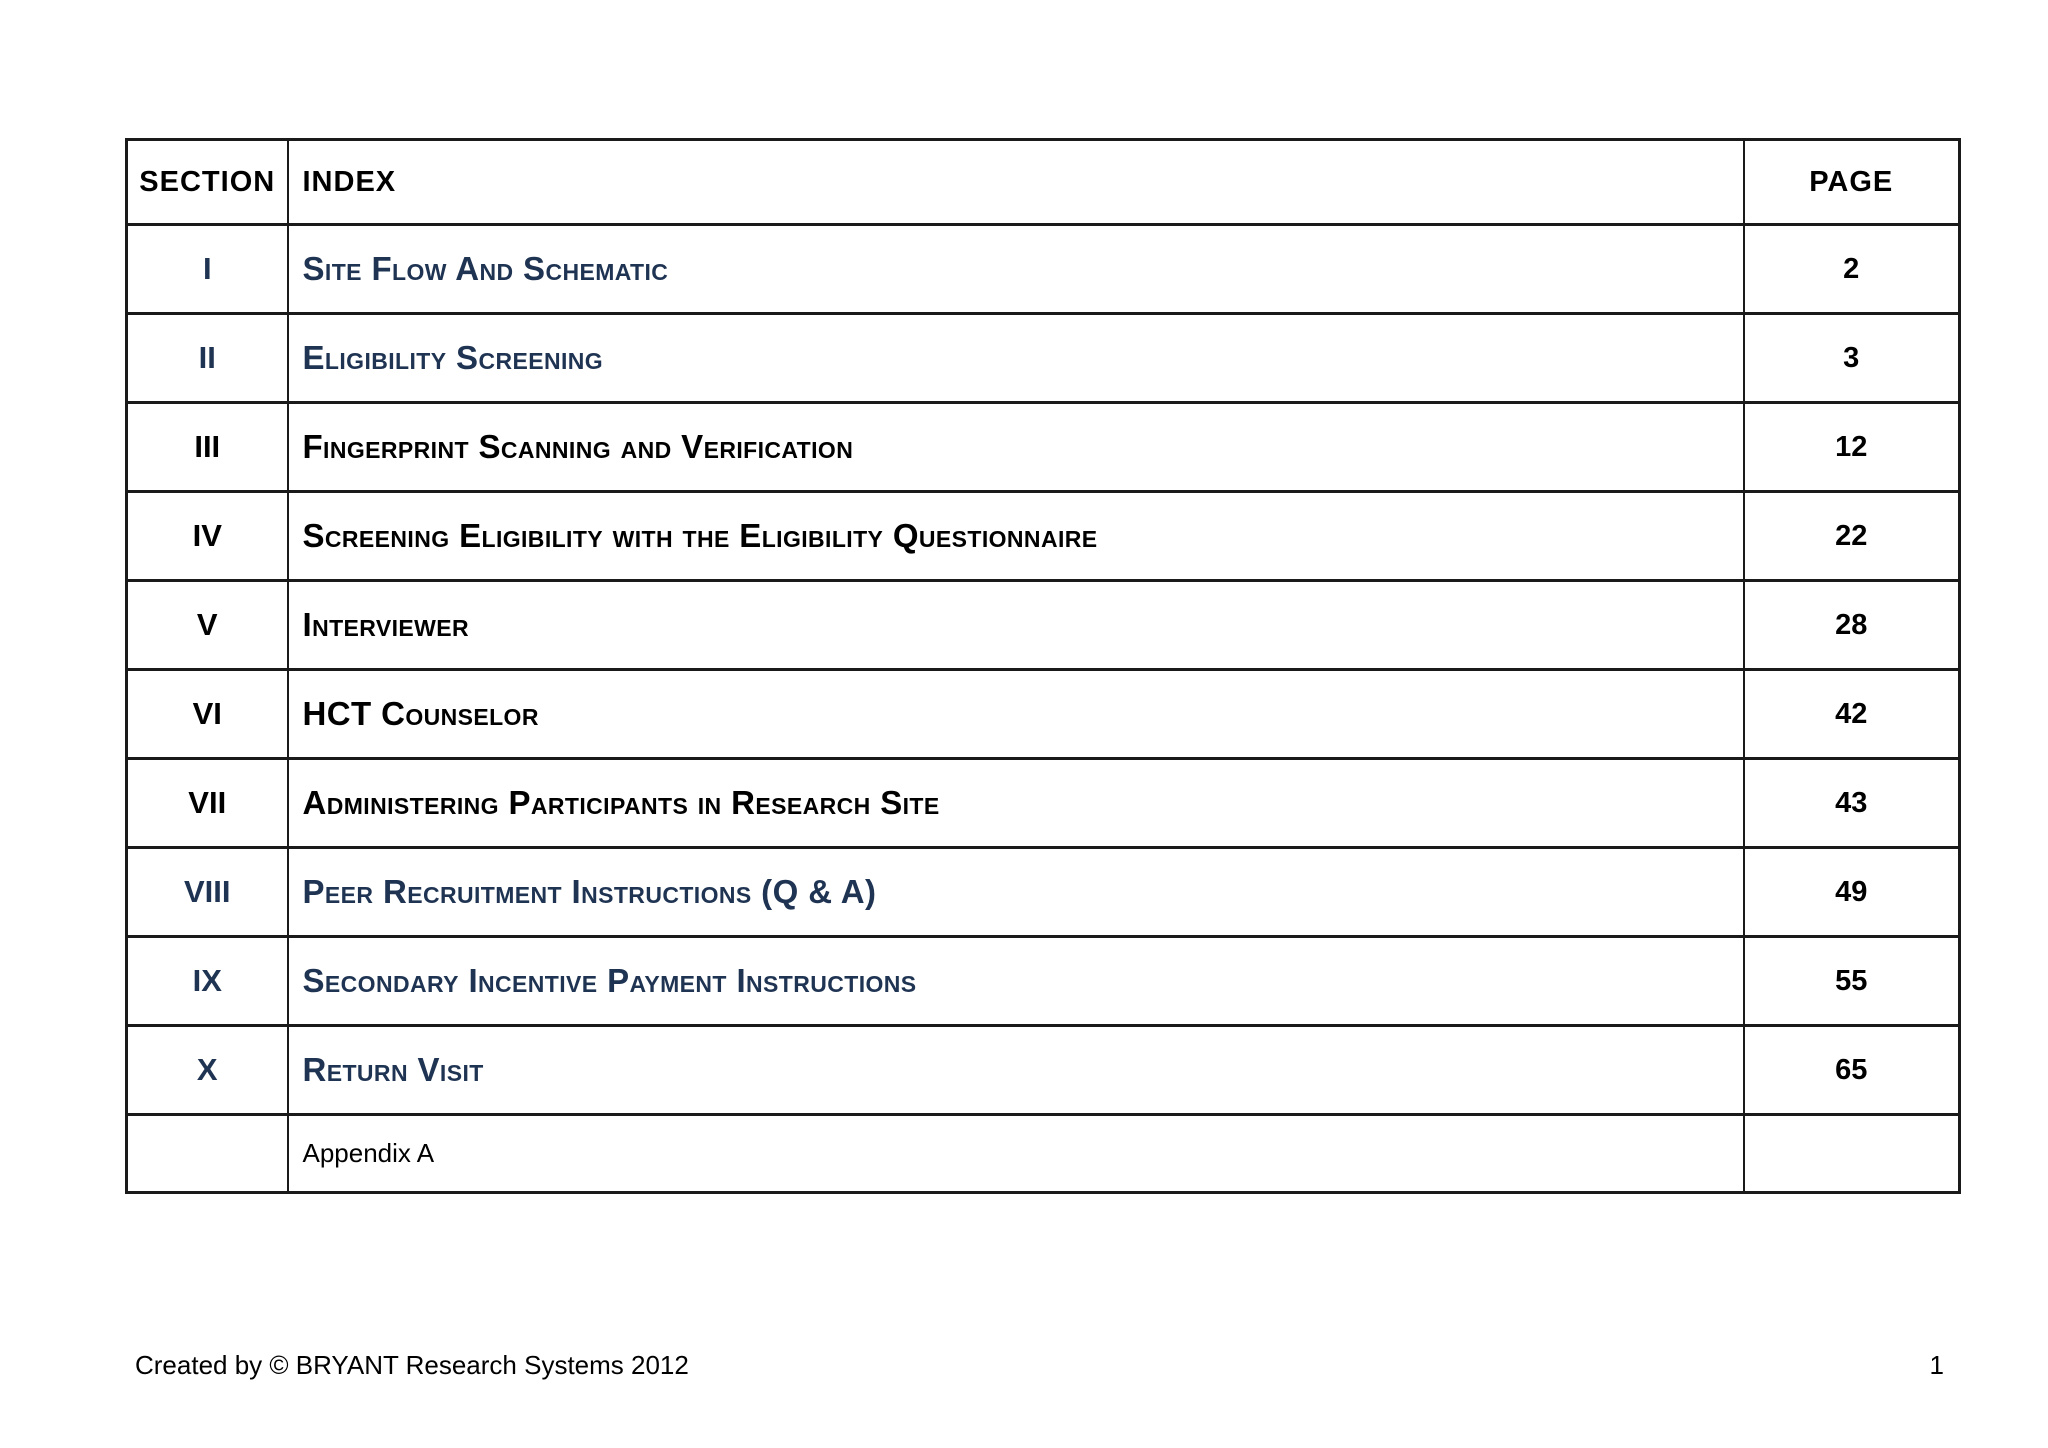  I want to click on section-numeral-cell: VI, so click(207, 714).